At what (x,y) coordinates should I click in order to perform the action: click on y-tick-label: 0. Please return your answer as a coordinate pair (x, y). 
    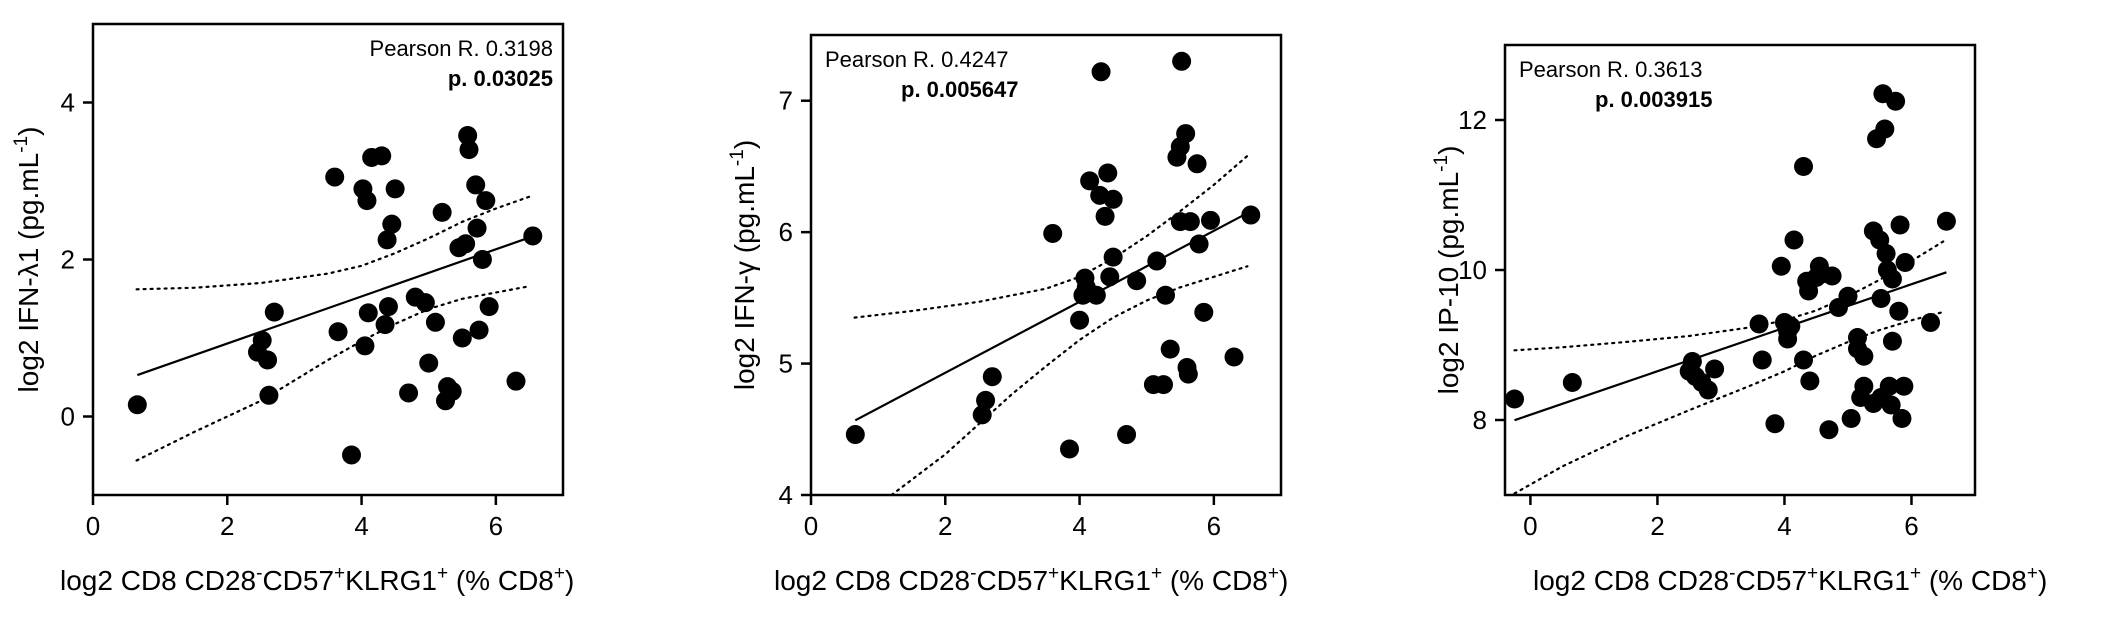
    Looking at the image, I should click on (68, 417).